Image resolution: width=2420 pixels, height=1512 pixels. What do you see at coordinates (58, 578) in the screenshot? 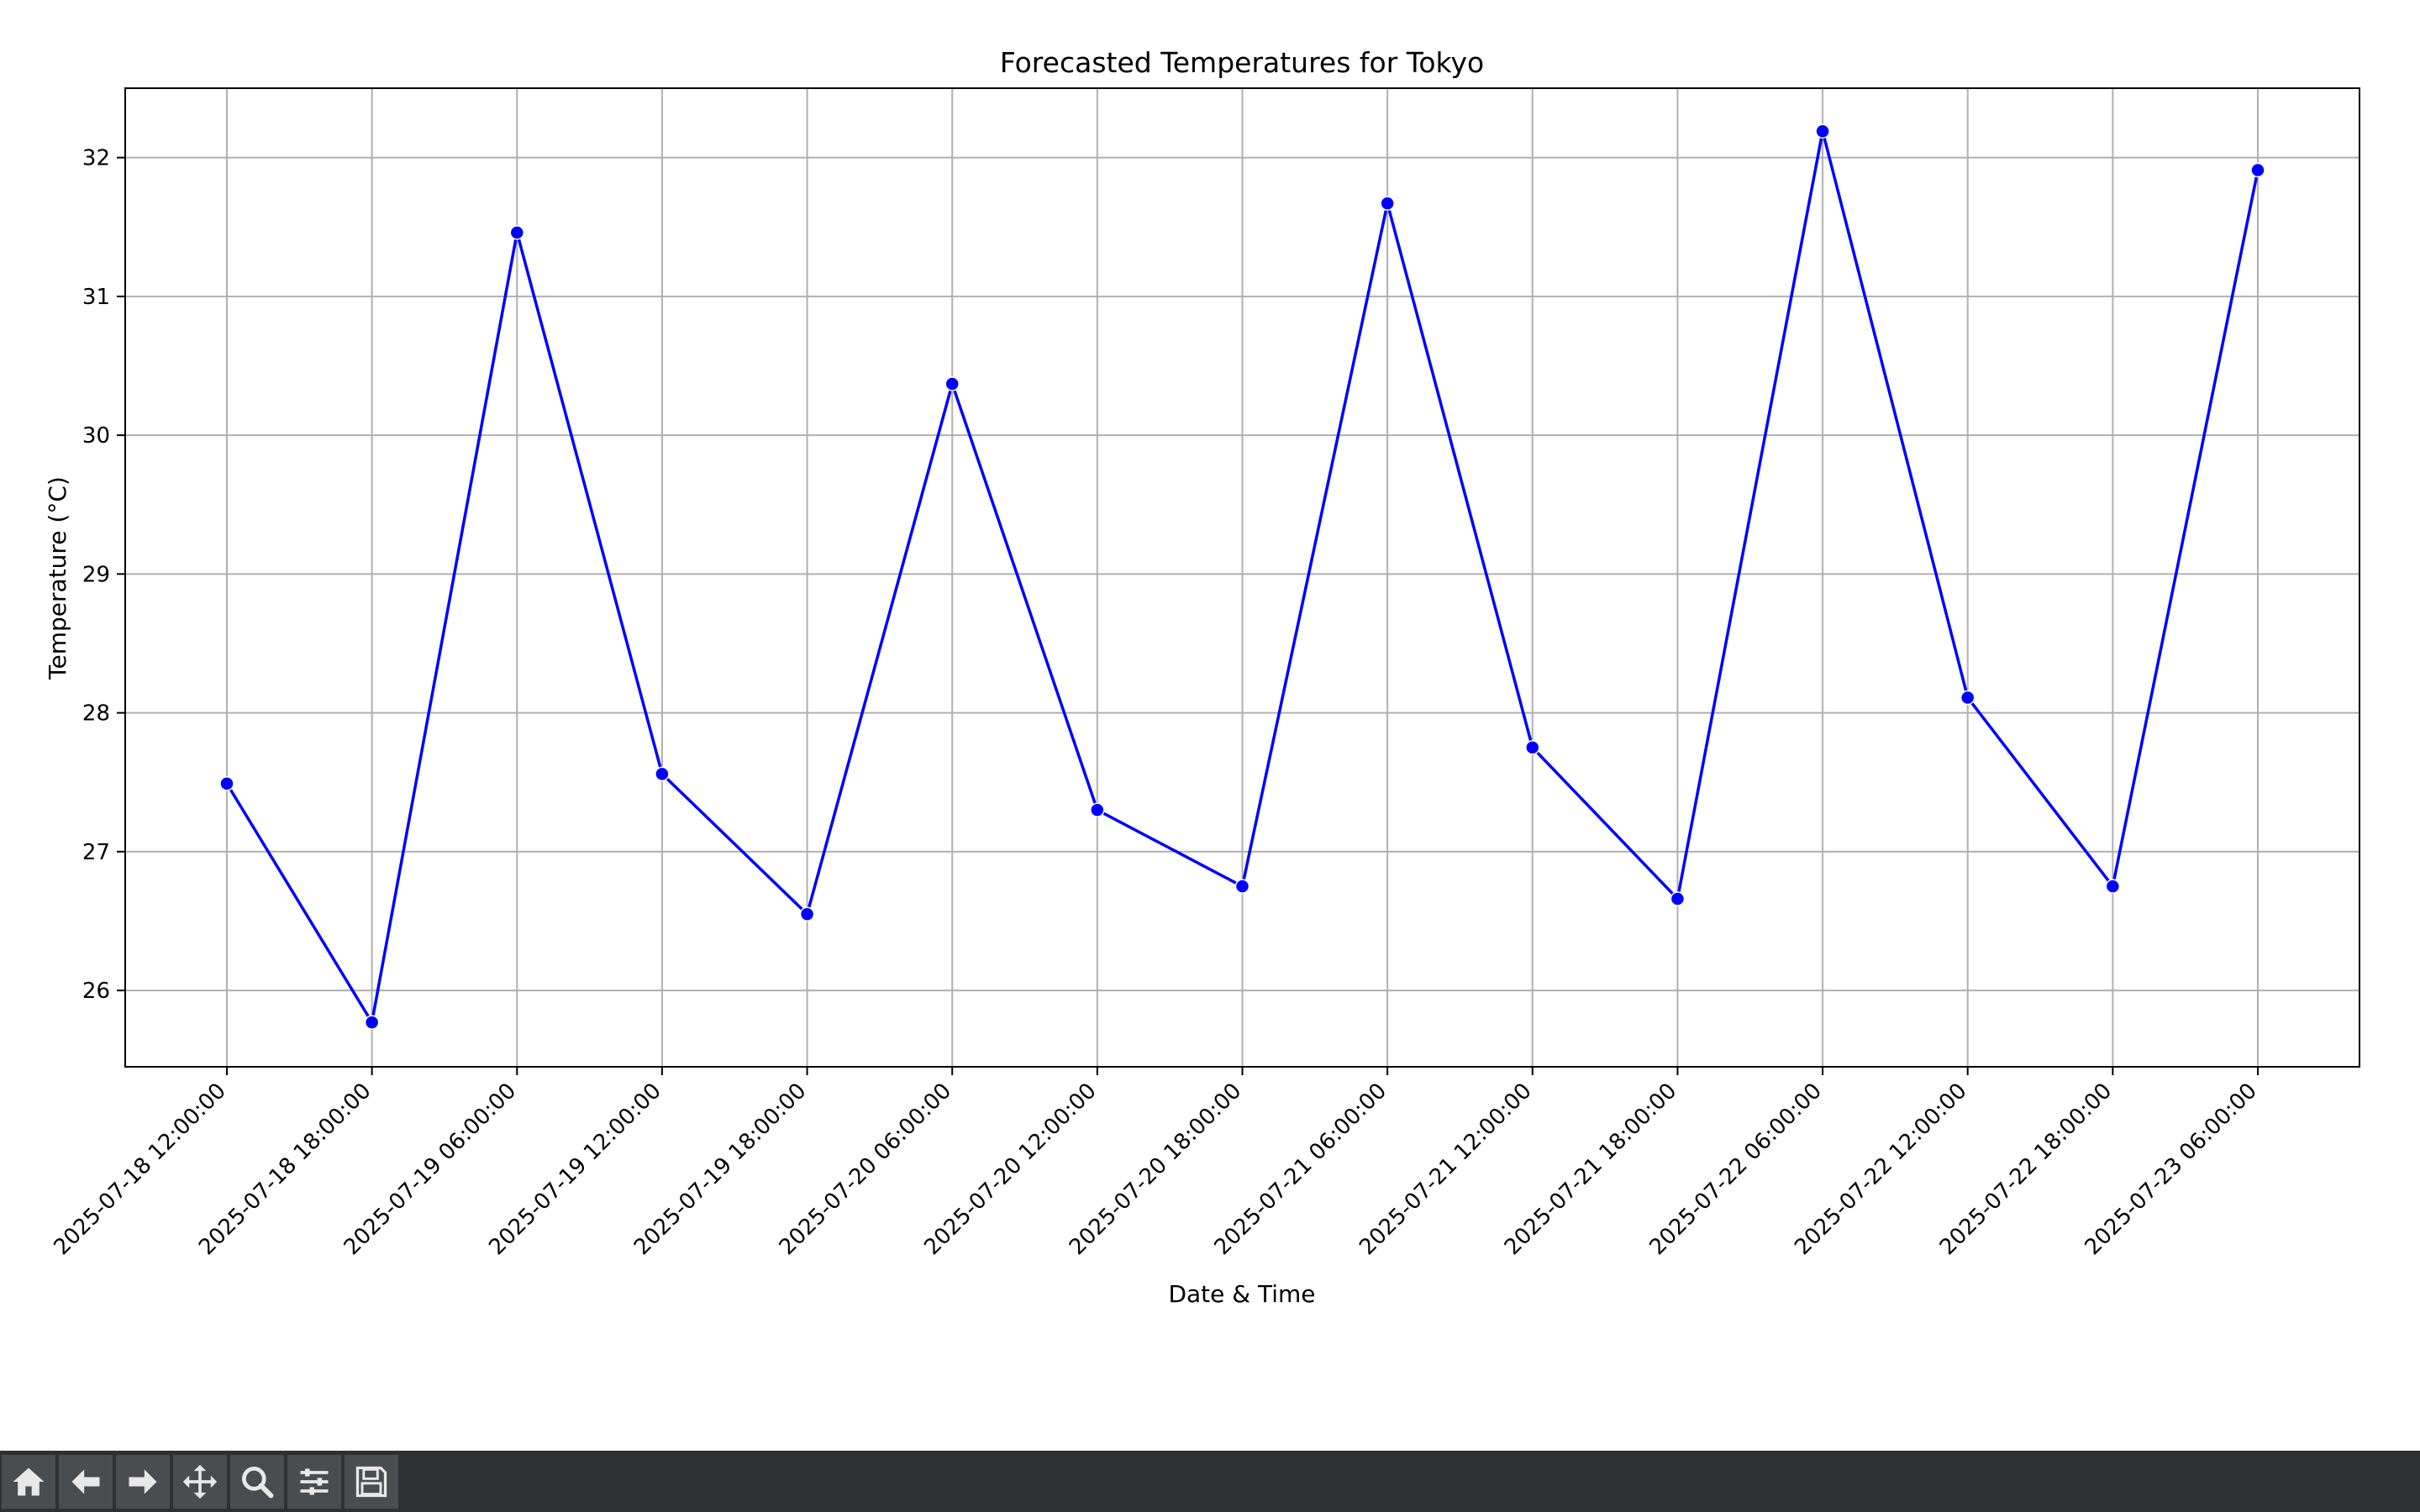
I see `y-axis-label: Temperature (°C)` at bounding box center [58, 578].